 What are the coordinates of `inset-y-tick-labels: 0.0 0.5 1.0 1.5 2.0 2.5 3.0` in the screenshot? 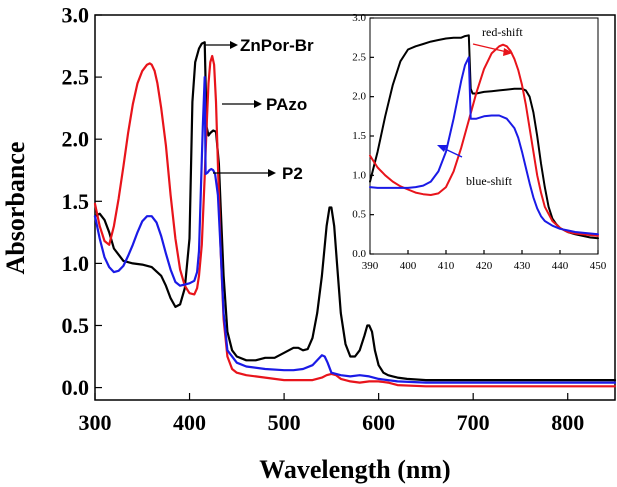 It's located at (359, 136).